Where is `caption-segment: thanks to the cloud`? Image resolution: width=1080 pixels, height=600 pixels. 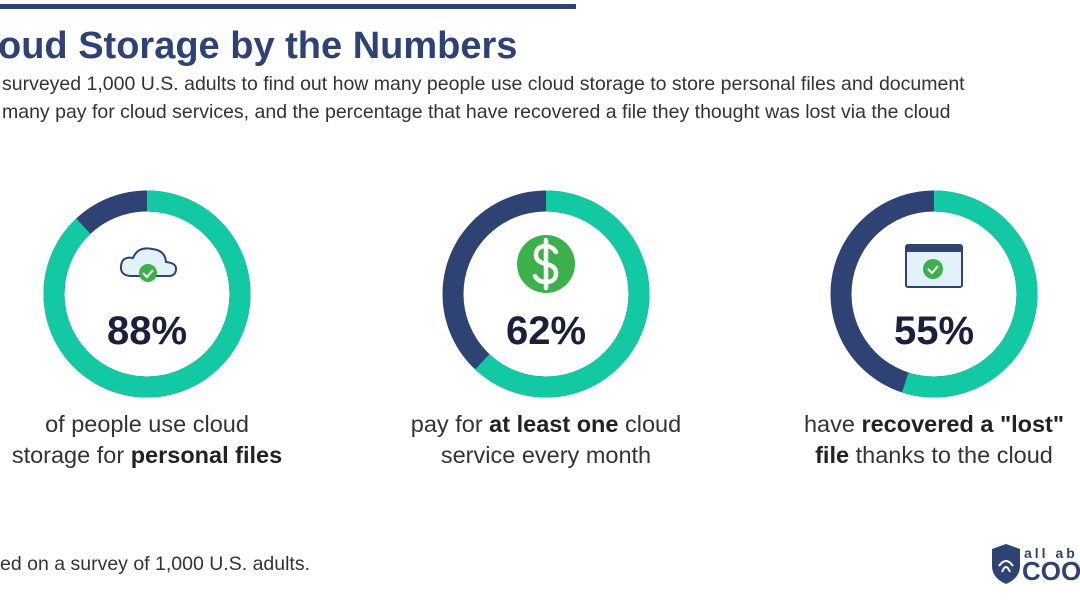
caption-segment: thanks to the cloud is located at coordinates (951, 455).